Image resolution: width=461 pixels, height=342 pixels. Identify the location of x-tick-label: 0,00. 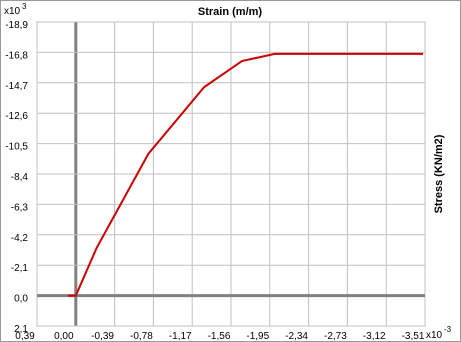
(64, 336).